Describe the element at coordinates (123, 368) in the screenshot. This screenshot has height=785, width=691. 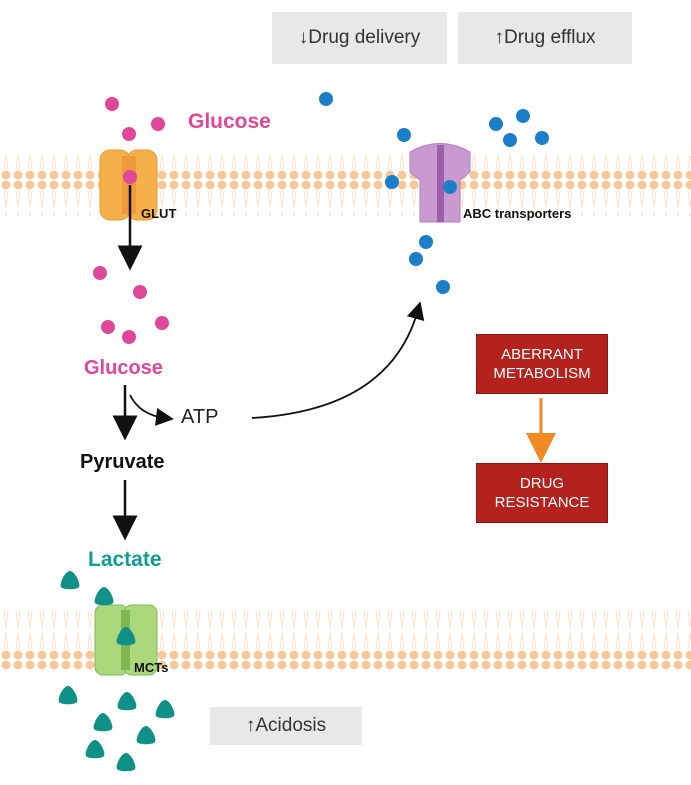
I see `glucose-inside-label: Glucose` at that location.